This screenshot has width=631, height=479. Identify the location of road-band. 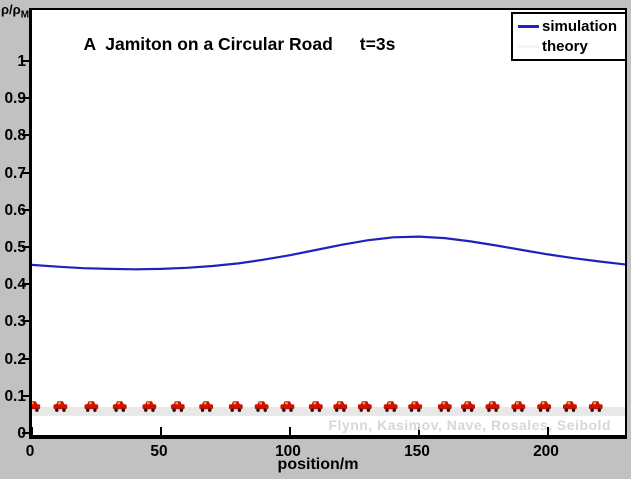
(328, 411).